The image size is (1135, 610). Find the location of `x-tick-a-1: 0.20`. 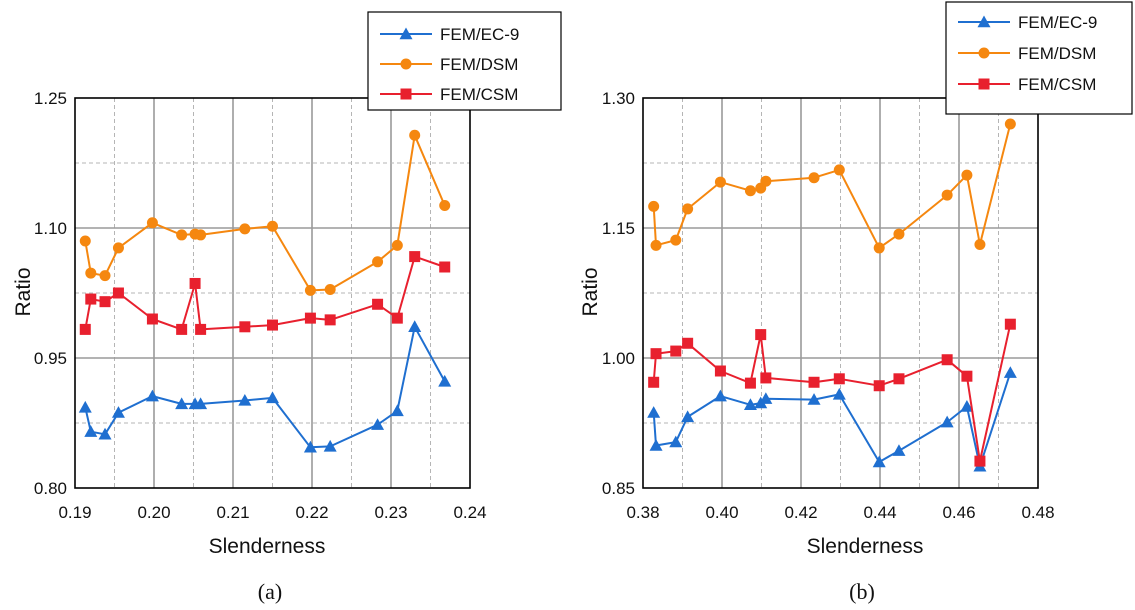

x-tick-a-1: 0.20 is located at coordinates (153, 512).